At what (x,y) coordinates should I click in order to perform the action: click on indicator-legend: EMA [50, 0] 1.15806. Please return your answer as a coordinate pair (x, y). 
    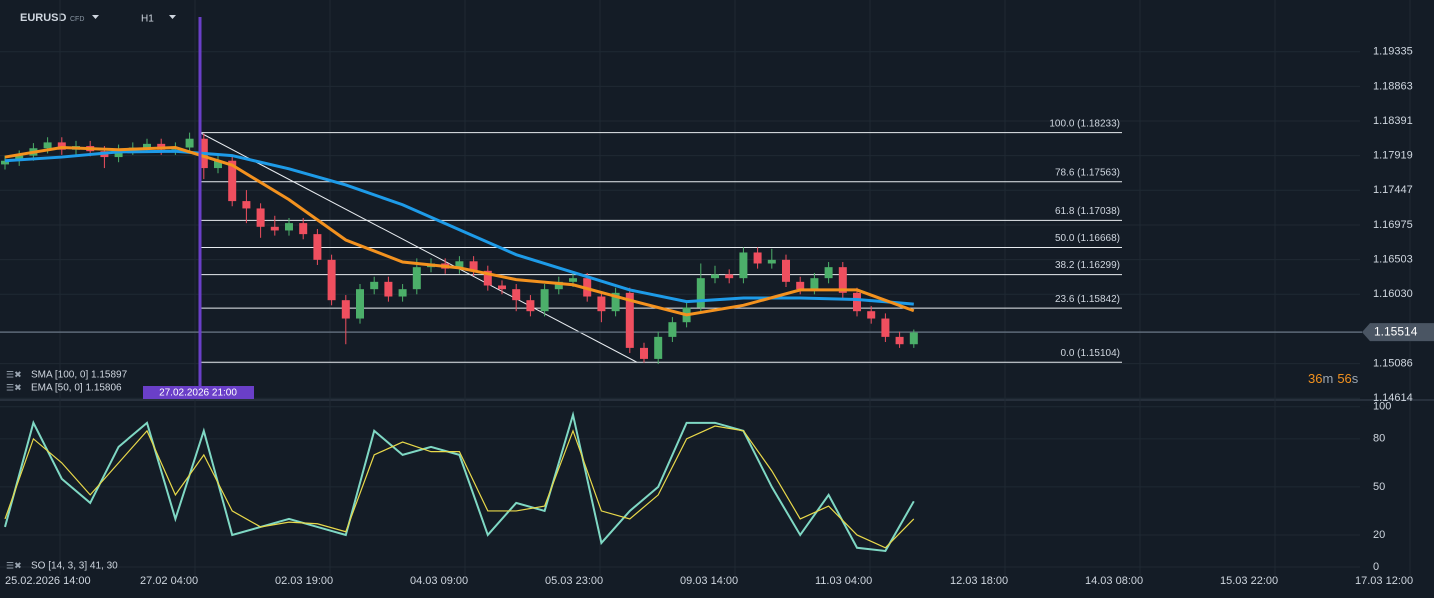
    Looking at the image, I should click on (76, 388).